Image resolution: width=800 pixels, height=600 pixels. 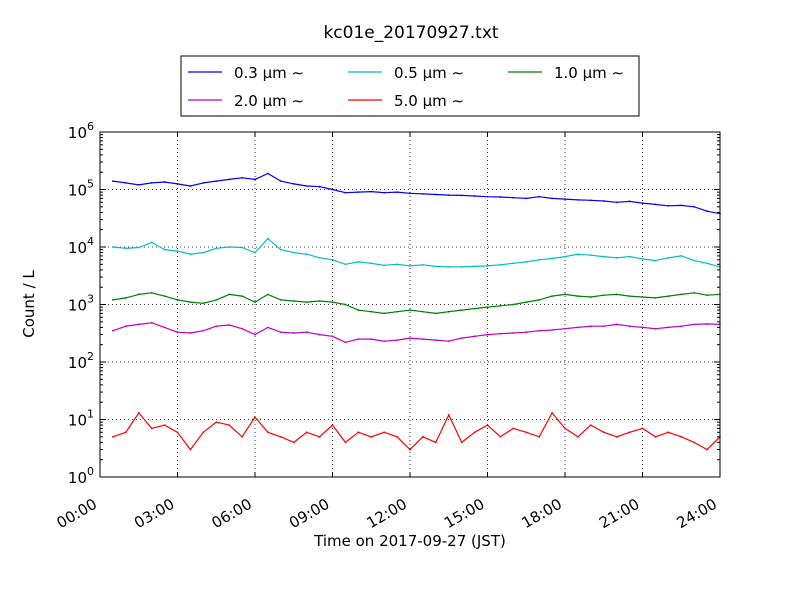 What do you see at coordinates (410, 33) in the screenshot?
I see `chart-title: kc01e_20170927.txt` at bounding box center [410, 33].